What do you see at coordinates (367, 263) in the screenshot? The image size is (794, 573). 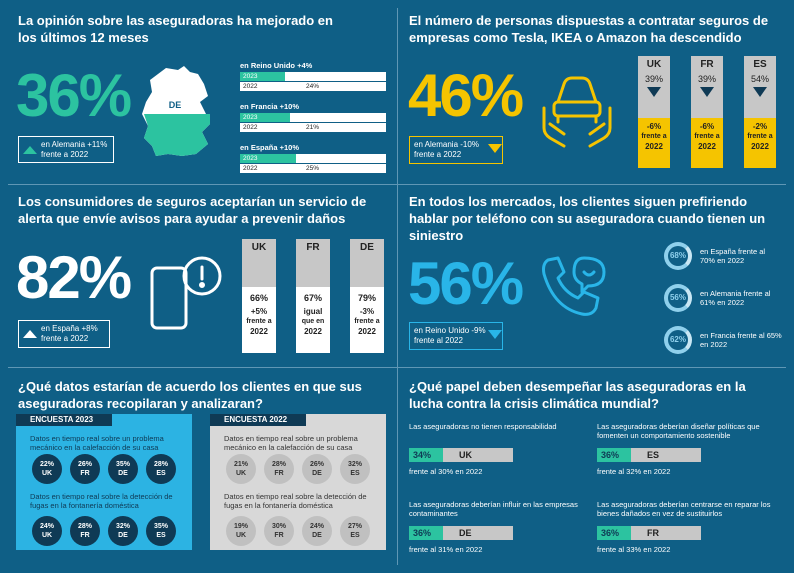 I see `column-top: DE` at bounding box center [367, 263].